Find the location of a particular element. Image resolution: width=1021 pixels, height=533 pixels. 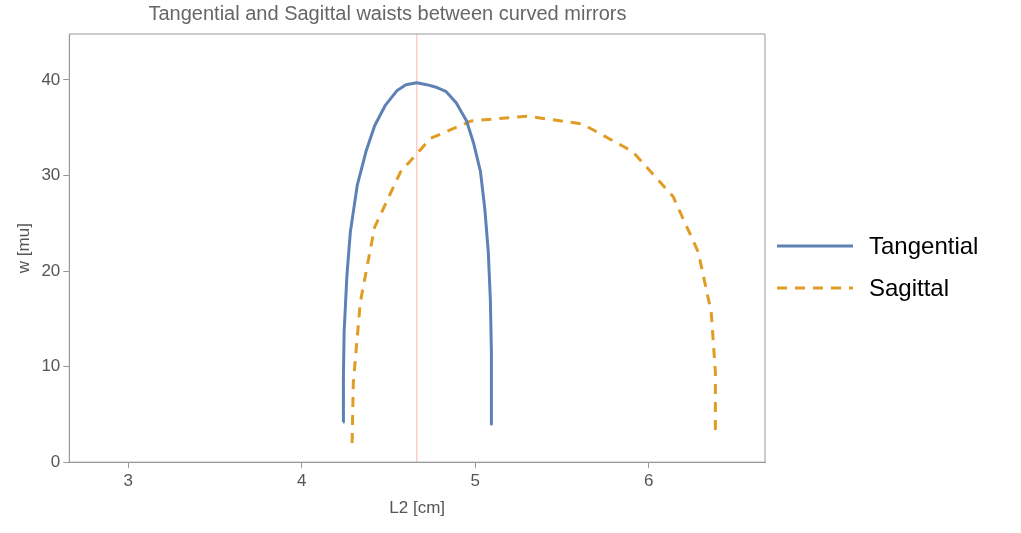

y-tick-label: 10 is located at coordinates (51, 366).